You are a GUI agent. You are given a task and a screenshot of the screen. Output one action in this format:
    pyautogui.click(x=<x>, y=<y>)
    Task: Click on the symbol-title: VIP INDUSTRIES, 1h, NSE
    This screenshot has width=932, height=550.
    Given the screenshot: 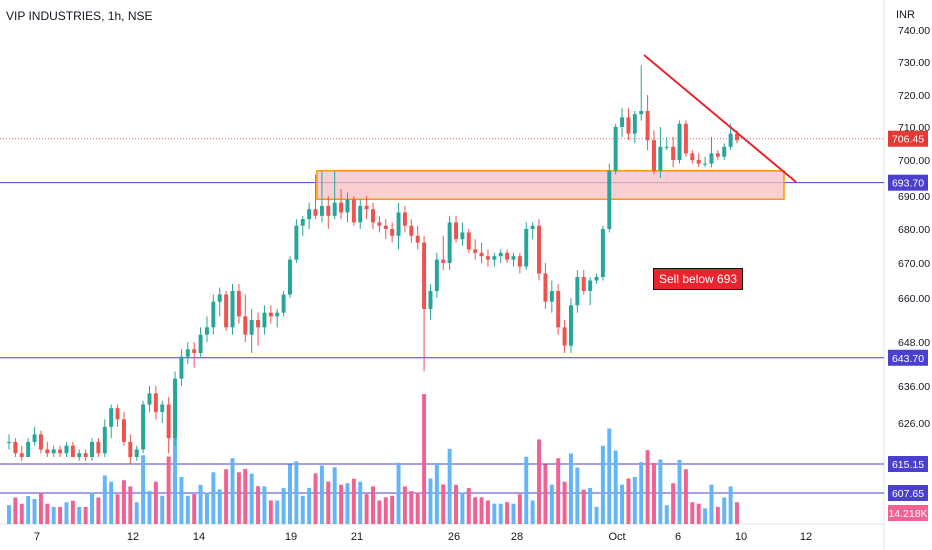 What is the action you would take?
    pyautogui.click(x=79, y=16)
    